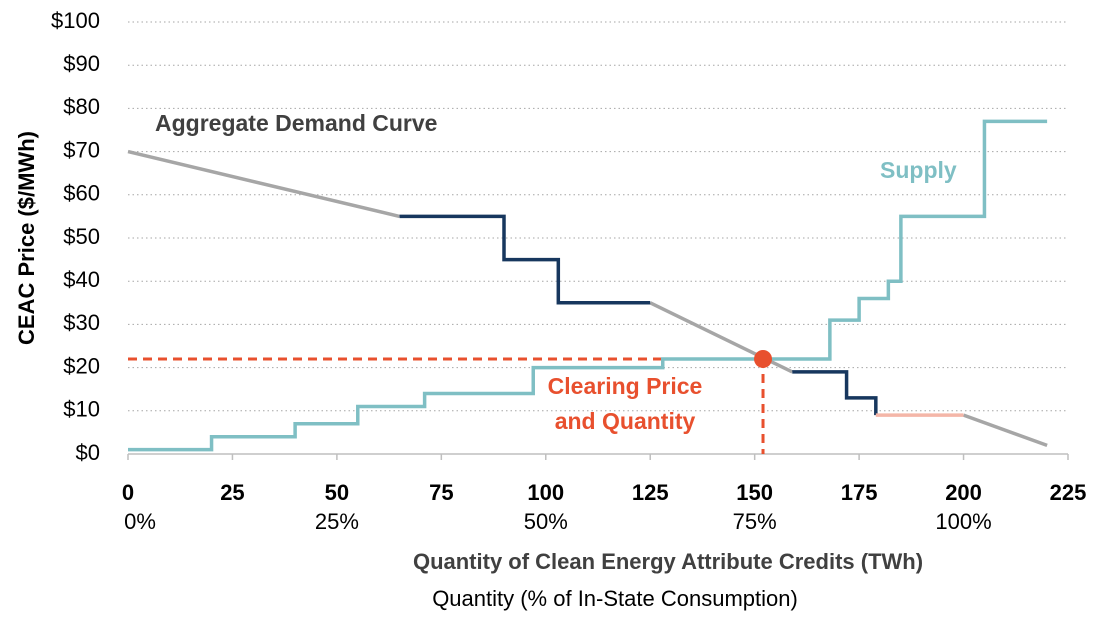 The image size is (1096, 618). What do you see at coordinates (81, 149) in the screenshot?
I see `y-tick-label: $70` at bounding box center [81, 149].